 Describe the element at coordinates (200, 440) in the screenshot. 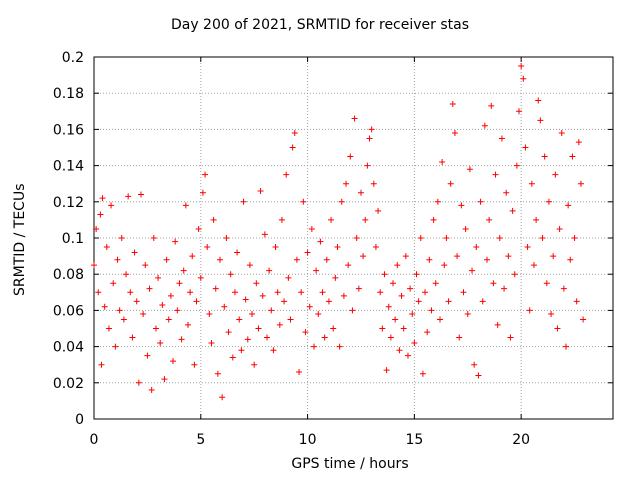

I see `x-tick-label: 5` at that location.